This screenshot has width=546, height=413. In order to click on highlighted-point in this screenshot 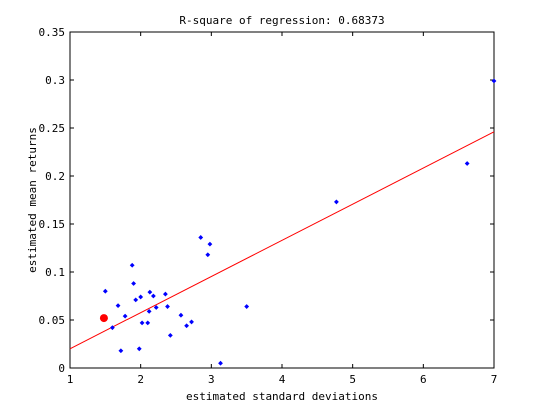, I will do `click(103, 318)`.